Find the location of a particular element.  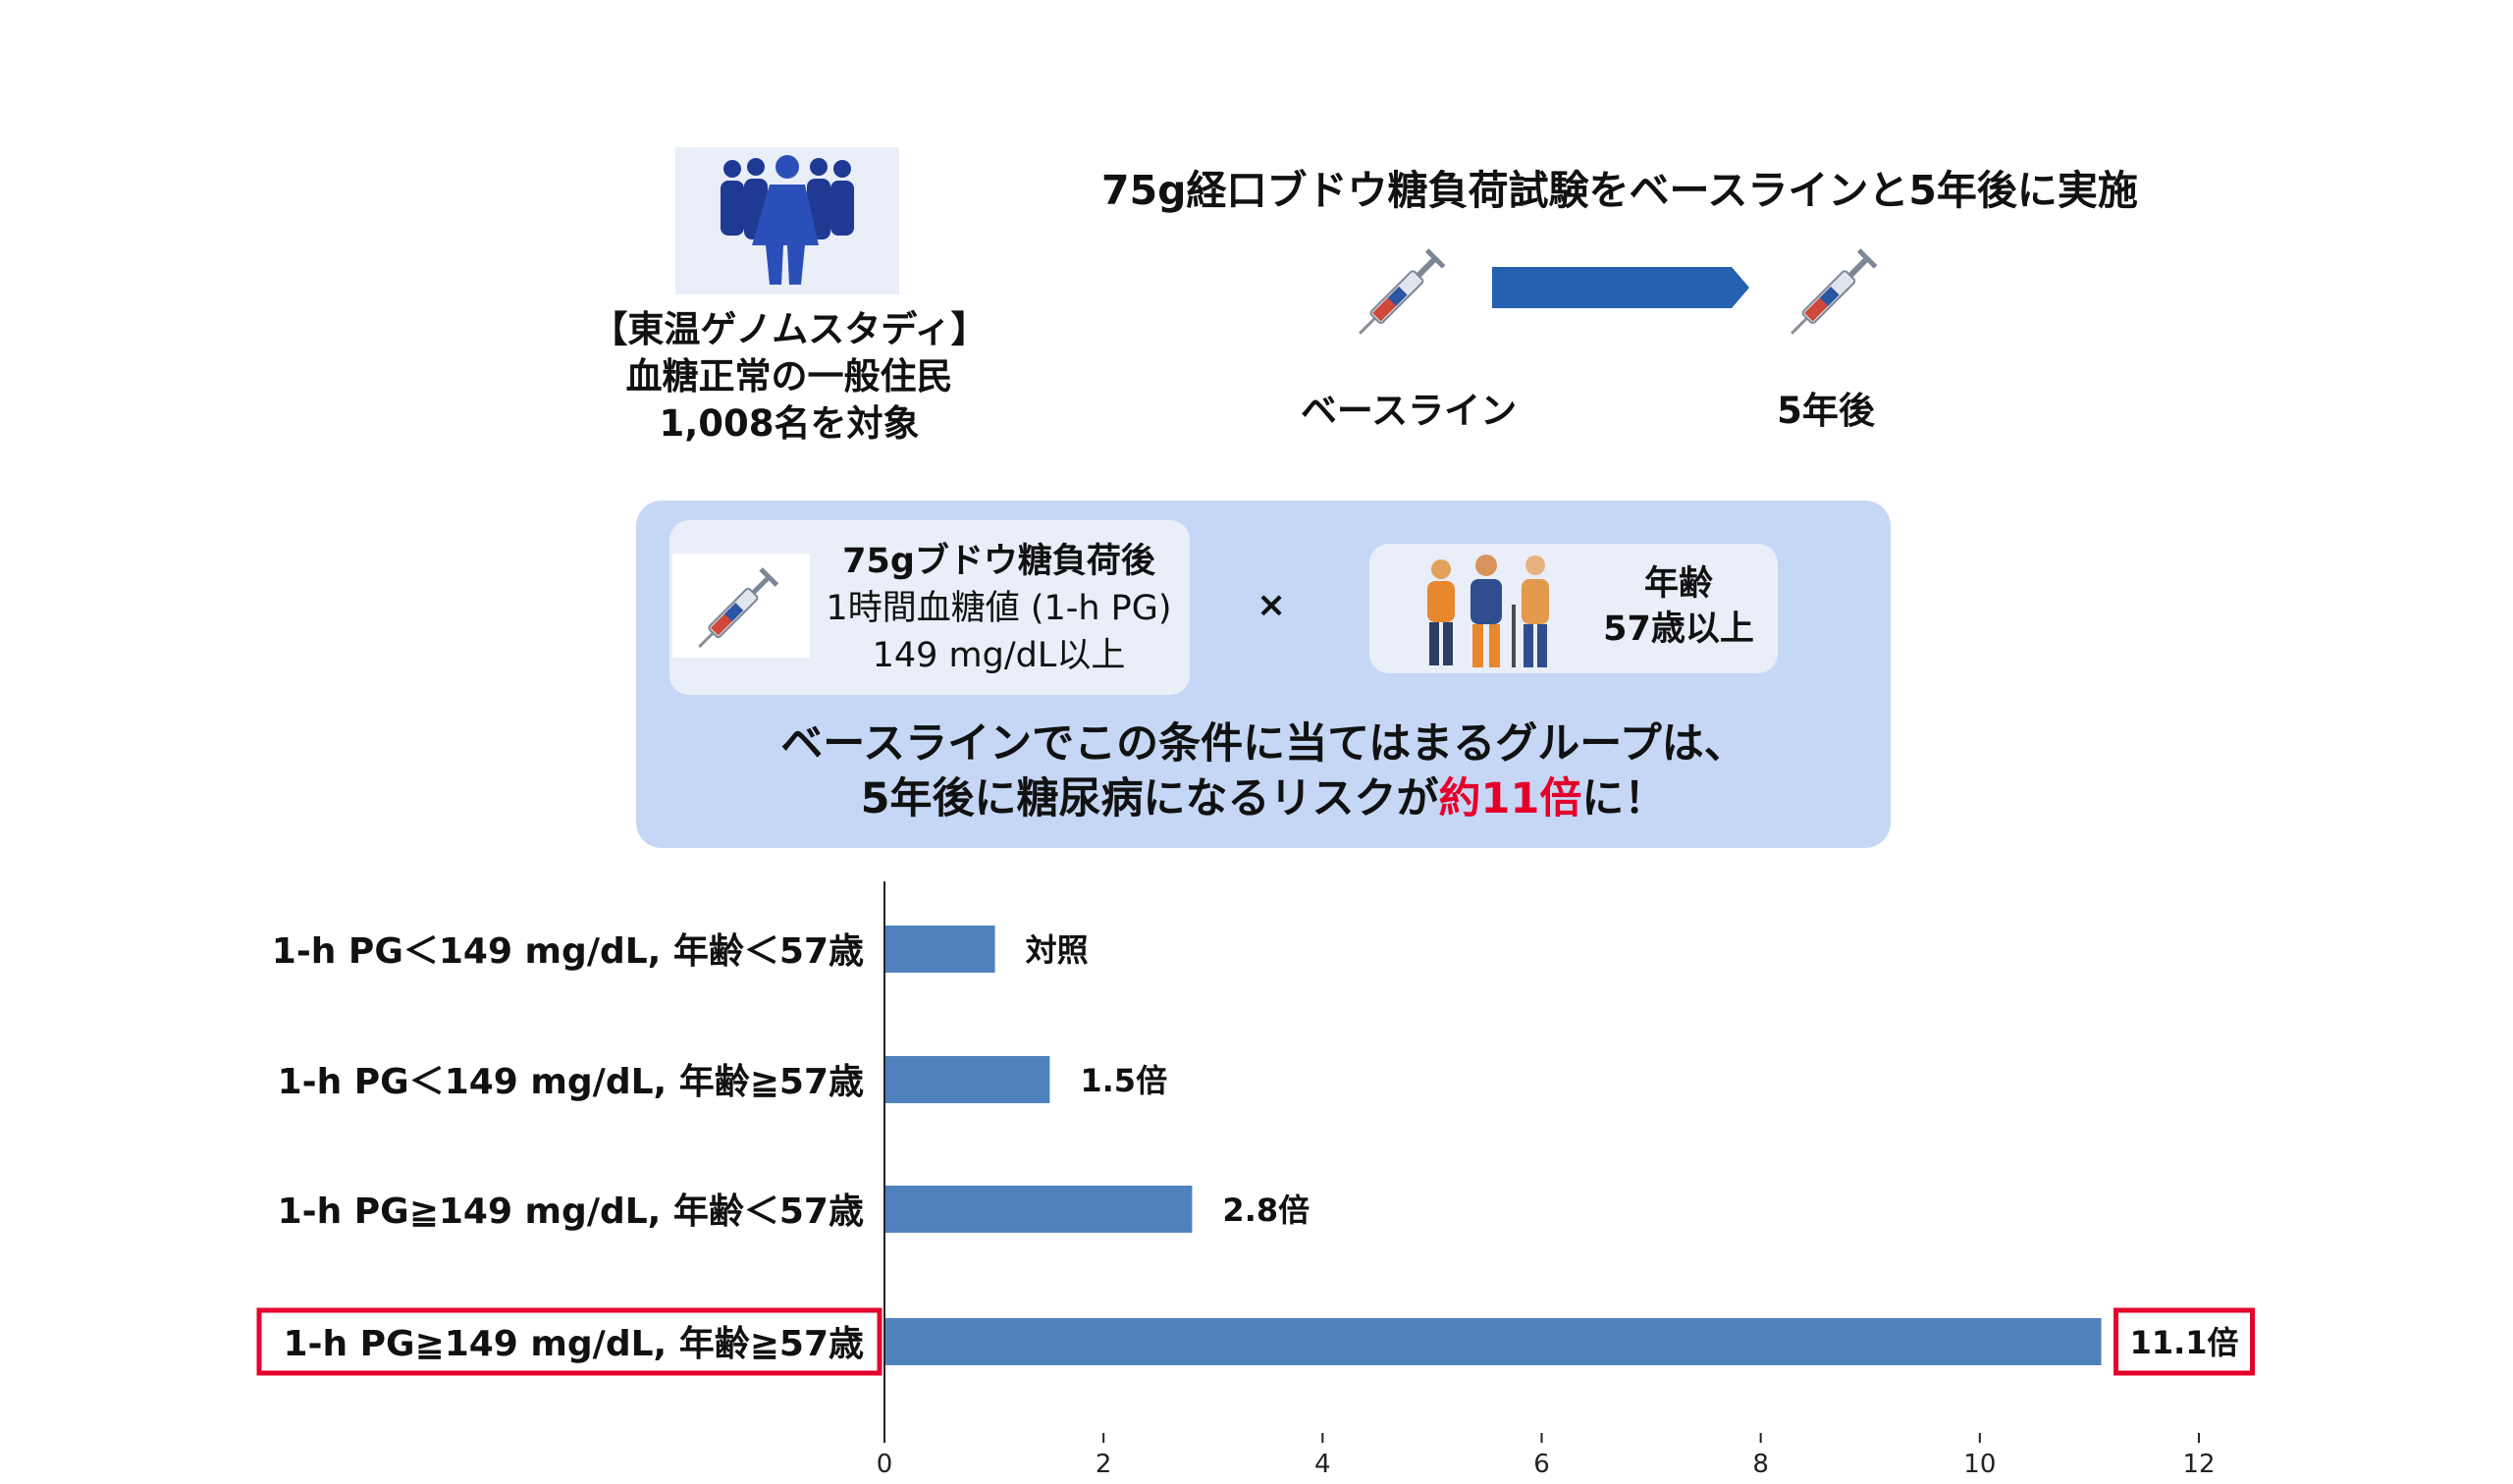

x-tick-label: 6 is located at coordinates (1541, 1464).